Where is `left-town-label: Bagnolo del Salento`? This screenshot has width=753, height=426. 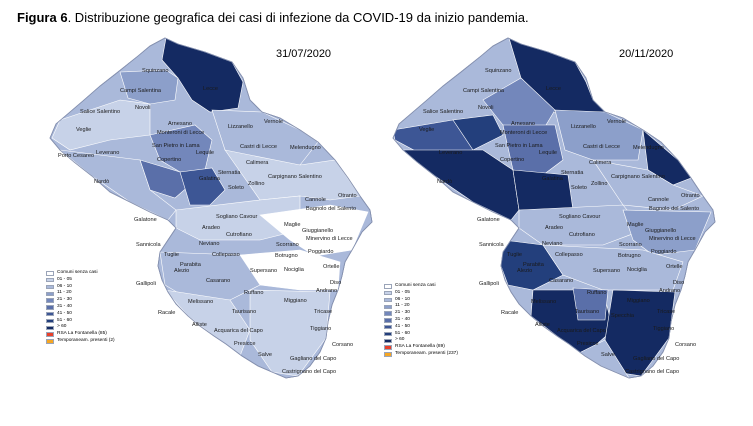
left-town-label: Bagnolo del Salento is located at coordinates (331, 209).